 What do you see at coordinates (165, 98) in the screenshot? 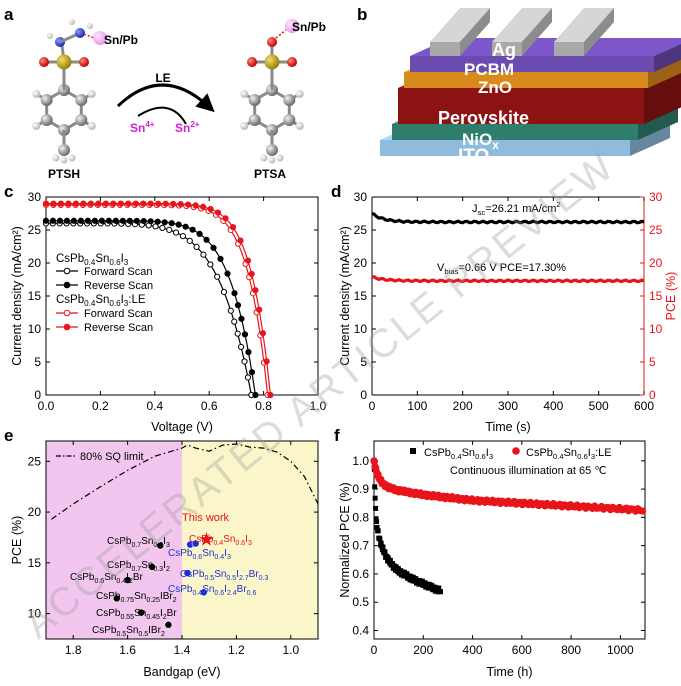
I see `le-arrow` at bounding box center [165, 98].